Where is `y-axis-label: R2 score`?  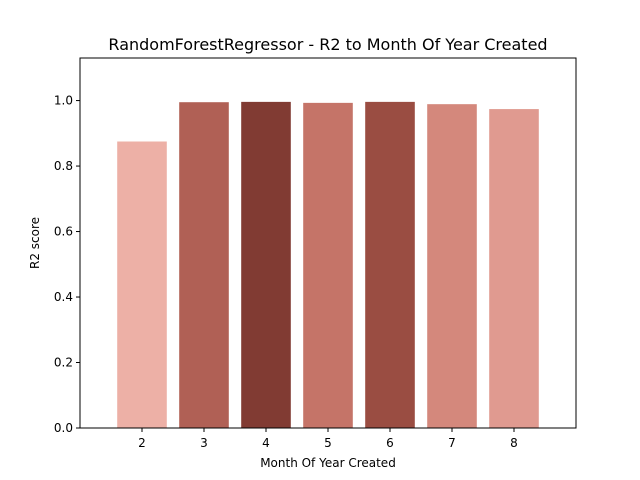 y-axis-label: R2 score is located at coordinates (35, 243).